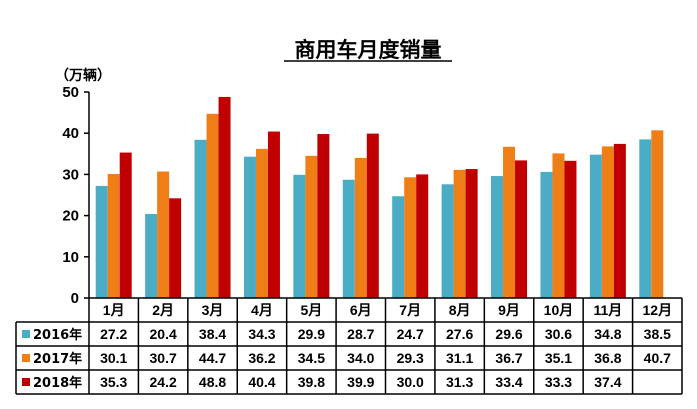 The height and width of the screenshot is (409, 697). Describe the element at coordinates (368, 50) in the screenshot. I see `chart-title: 商用车月度销量` at that location.